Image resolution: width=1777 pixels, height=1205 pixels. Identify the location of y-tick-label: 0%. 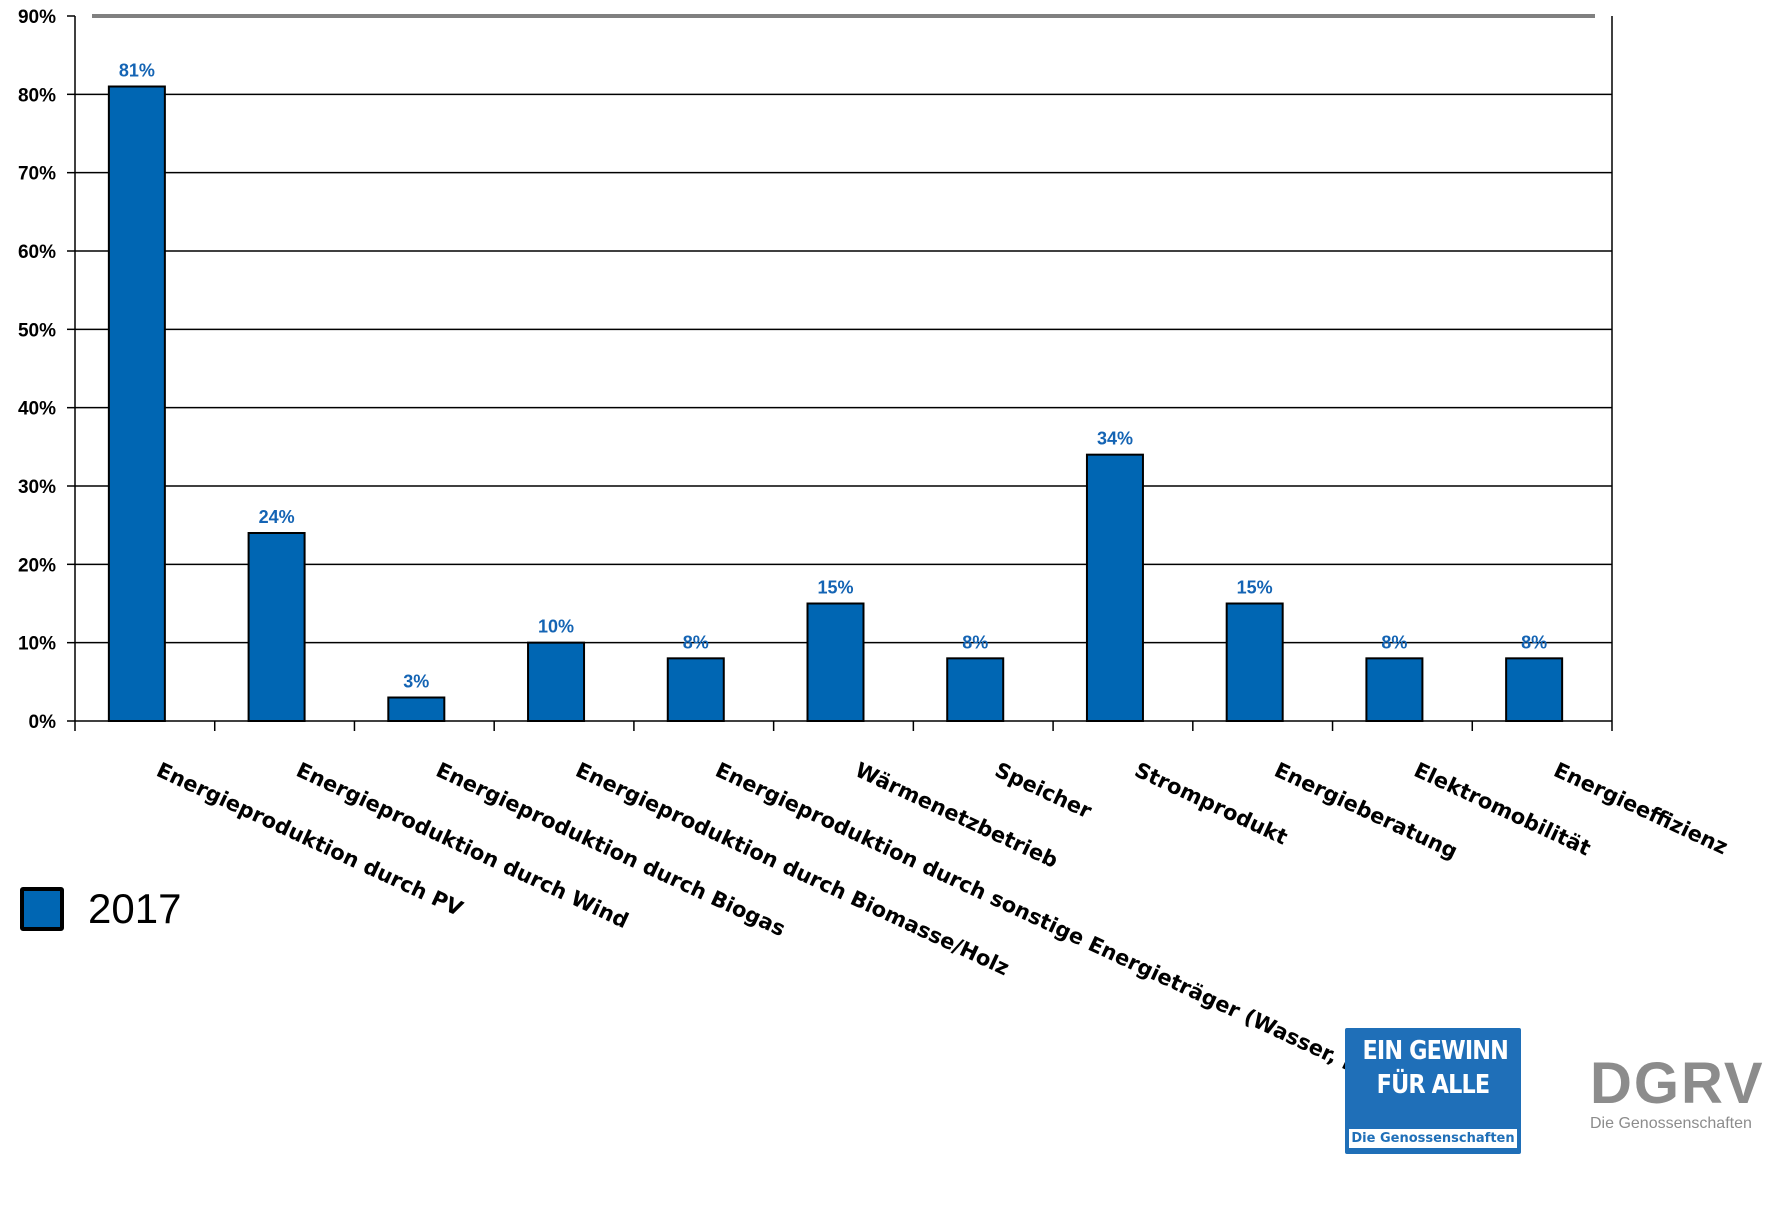
(43, 722).